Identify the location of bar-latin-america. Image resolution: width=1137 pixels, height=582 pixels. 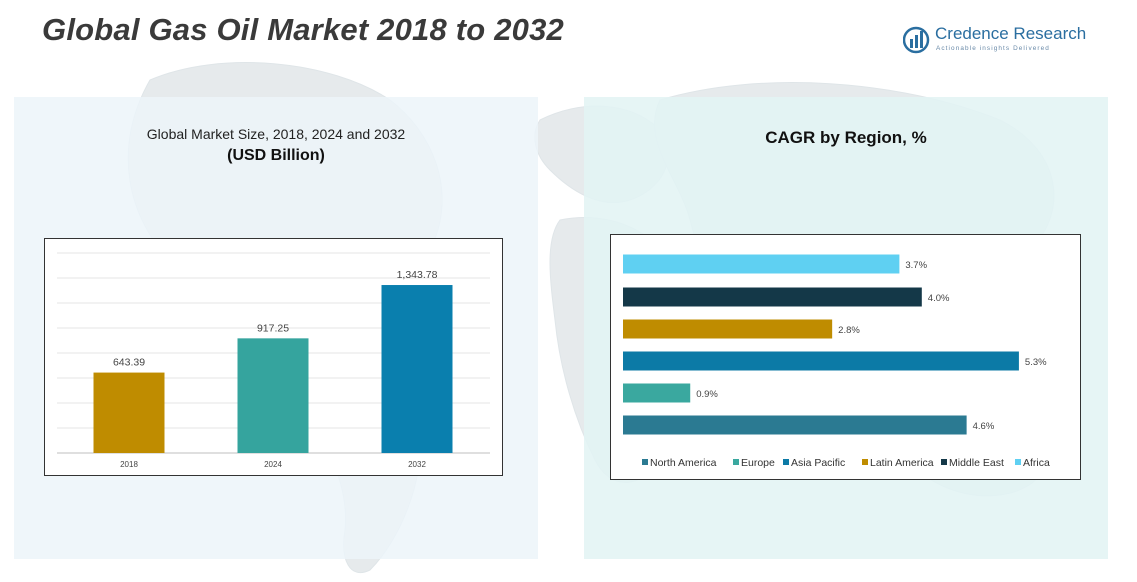
(728, 329).